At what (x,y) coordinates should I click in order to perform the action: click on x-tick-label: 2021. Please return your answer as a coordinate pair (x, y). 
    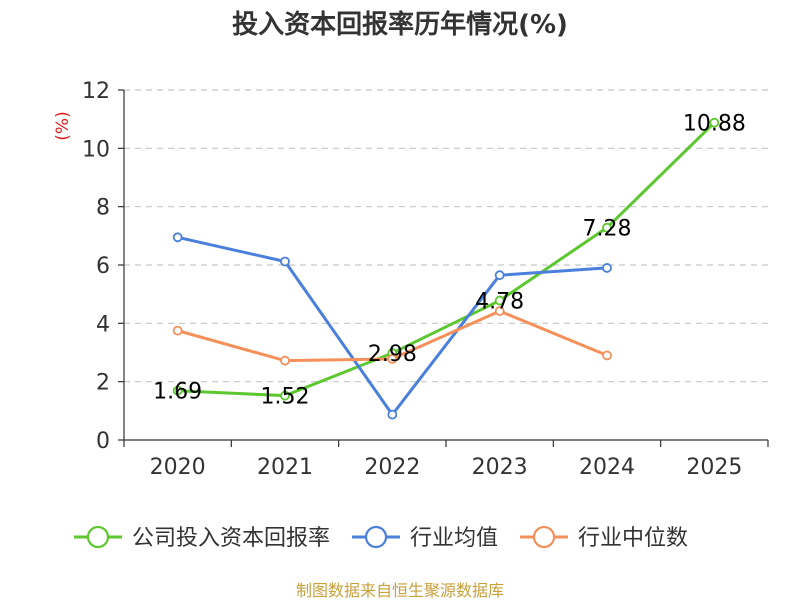
    Looking at the image, I should click on (285, 467).